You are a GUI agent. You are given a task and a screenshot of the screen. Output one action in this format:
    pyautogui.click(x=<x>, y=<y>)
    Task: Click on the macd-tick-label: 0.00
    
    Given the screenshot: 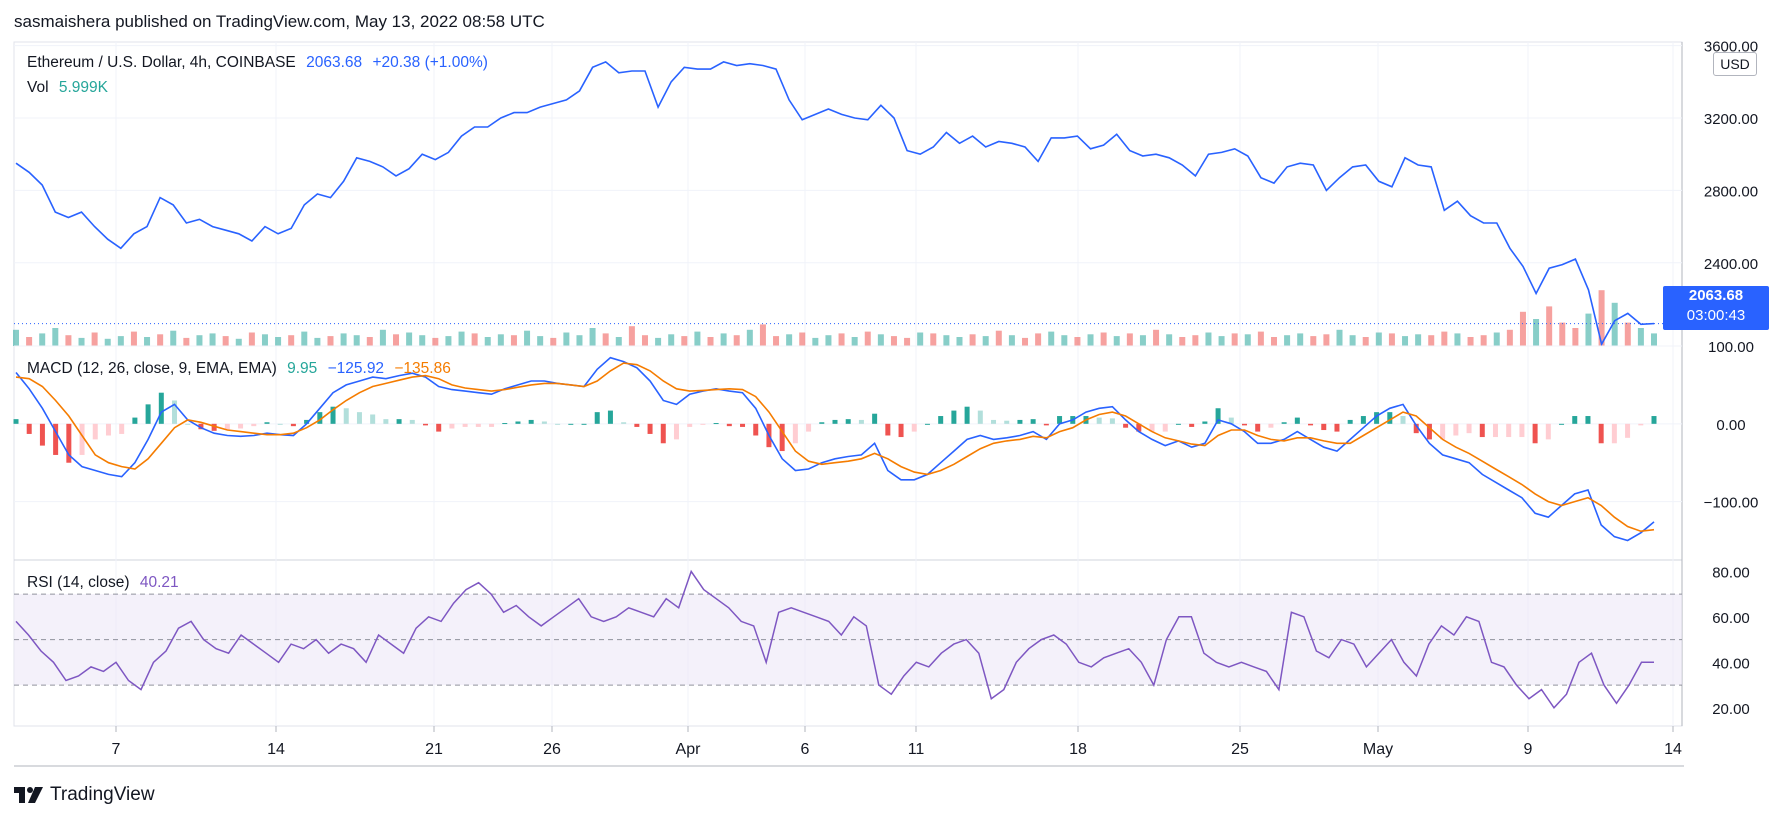 What is the action you would take?
    pyautogui.click(x=1730, y=425)
    